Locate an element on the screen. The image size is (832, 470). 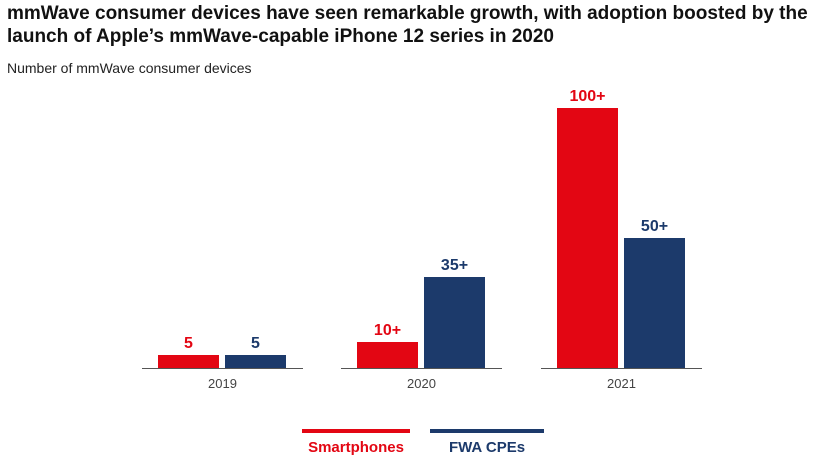
legend-swatch-smartphones is located at coordinates (356, 431).